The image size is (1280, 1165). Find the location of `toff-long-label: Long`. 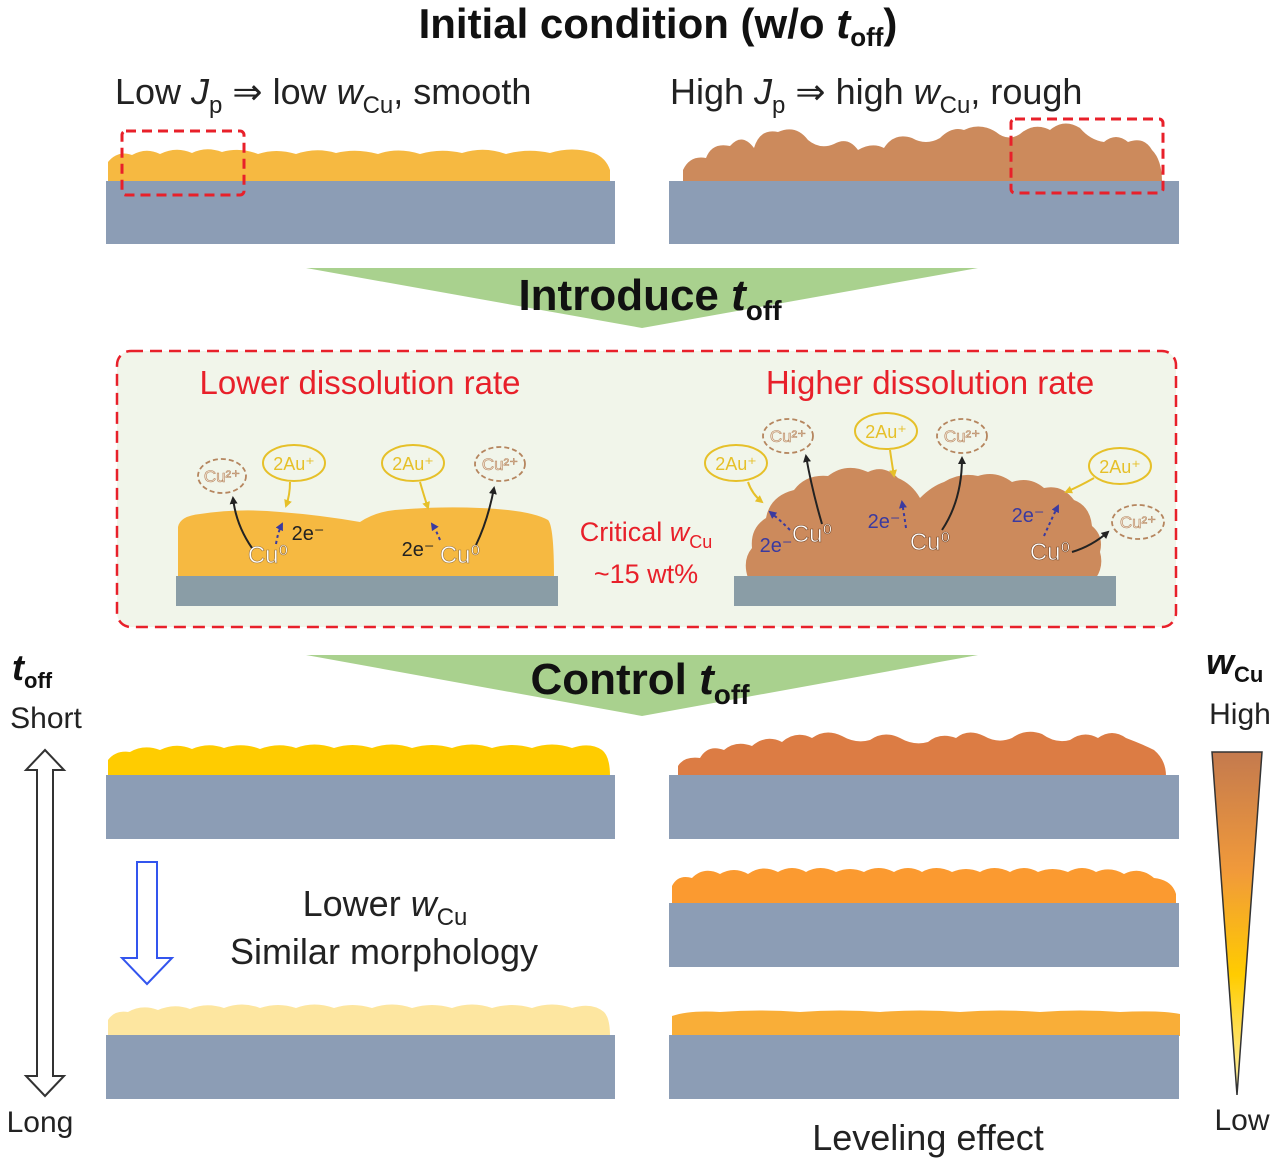

toff-long-label: Long is located at coordinates (40, 1122).